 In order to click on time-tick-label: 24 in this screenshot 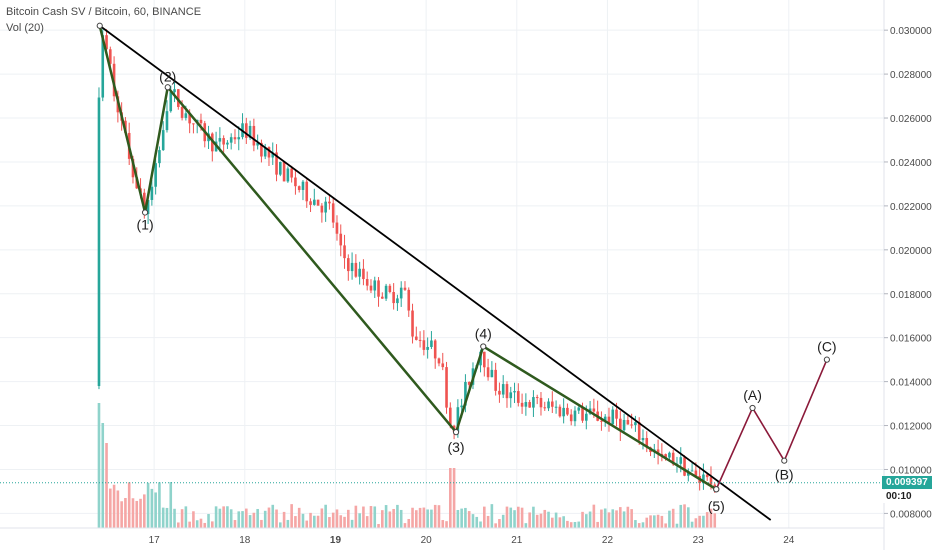, I will do `click(789, 540)`.